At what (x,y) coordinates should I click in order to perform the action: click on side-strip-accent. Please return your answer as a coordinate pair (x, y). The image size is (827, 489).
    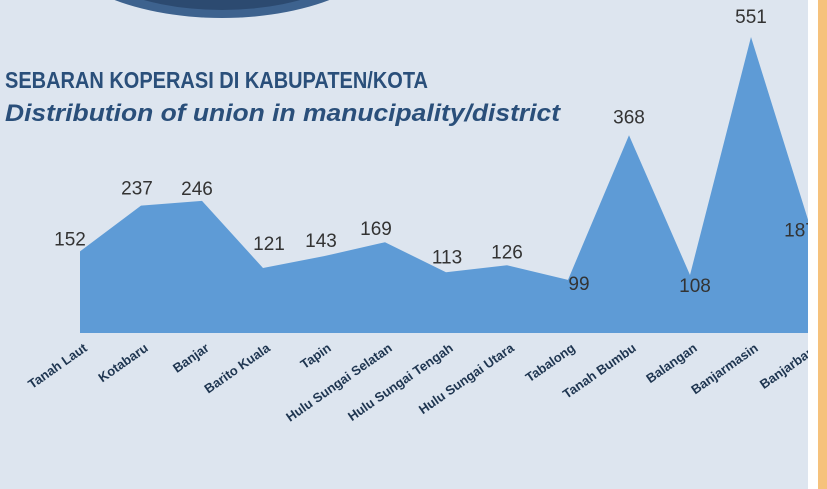
    Looking at the image, I should click on (822, 244).